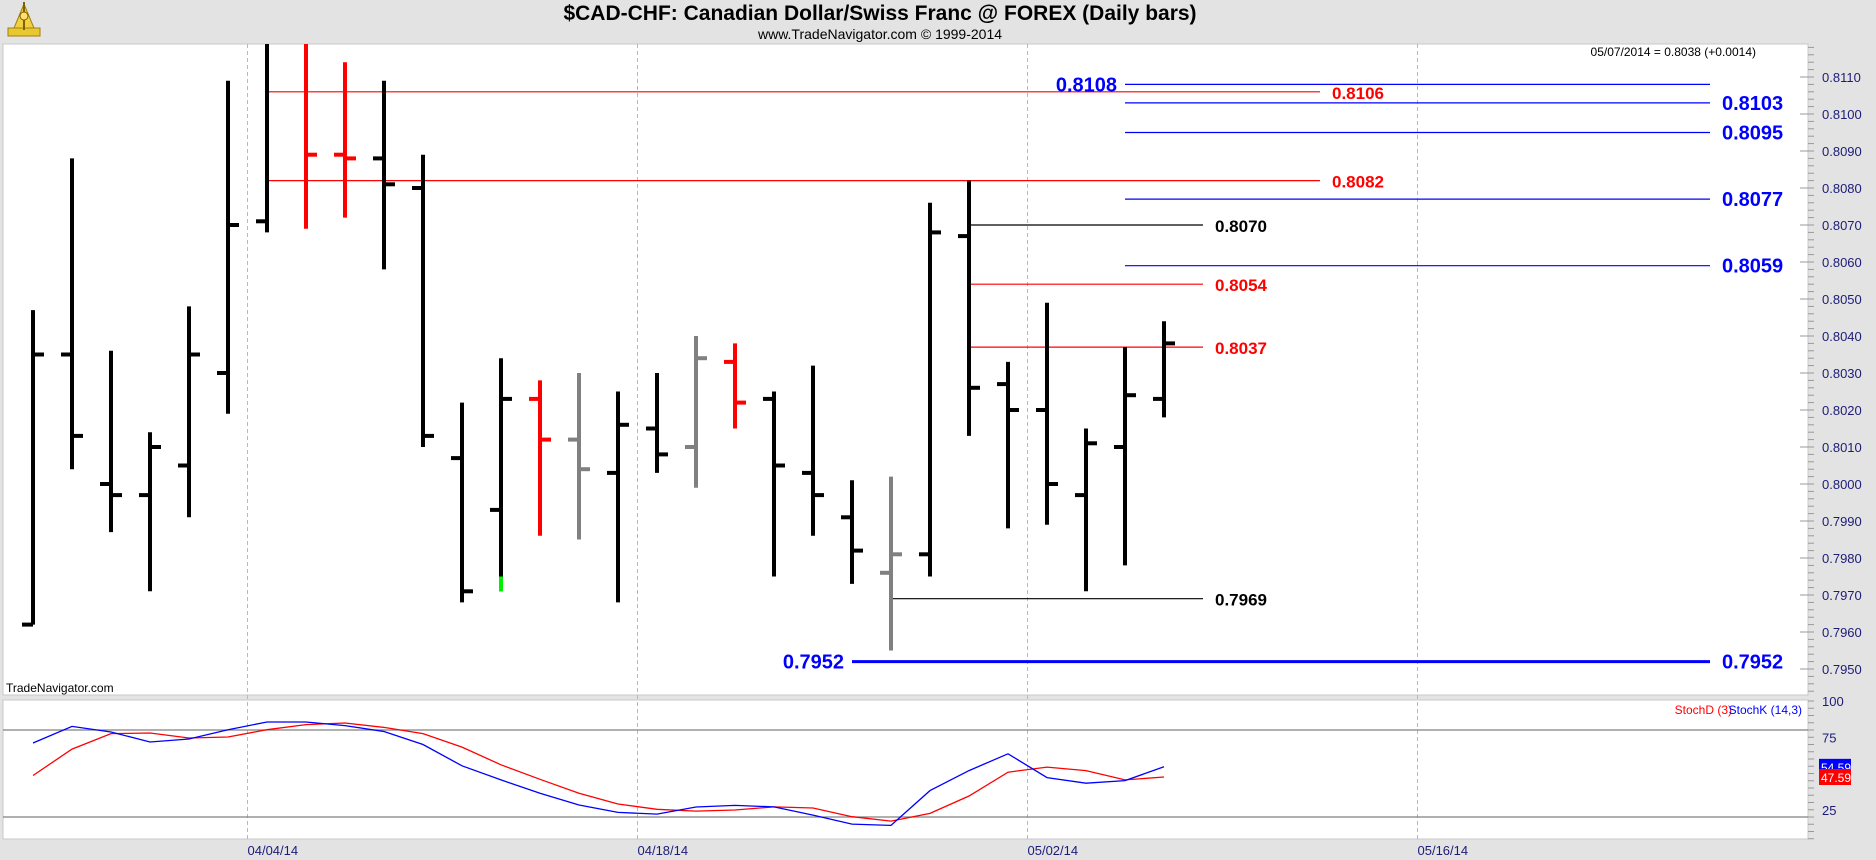 This screenshot has height=860, width=1876. I want to click on price-tick-label: 0.8070, so click(1842, 225).